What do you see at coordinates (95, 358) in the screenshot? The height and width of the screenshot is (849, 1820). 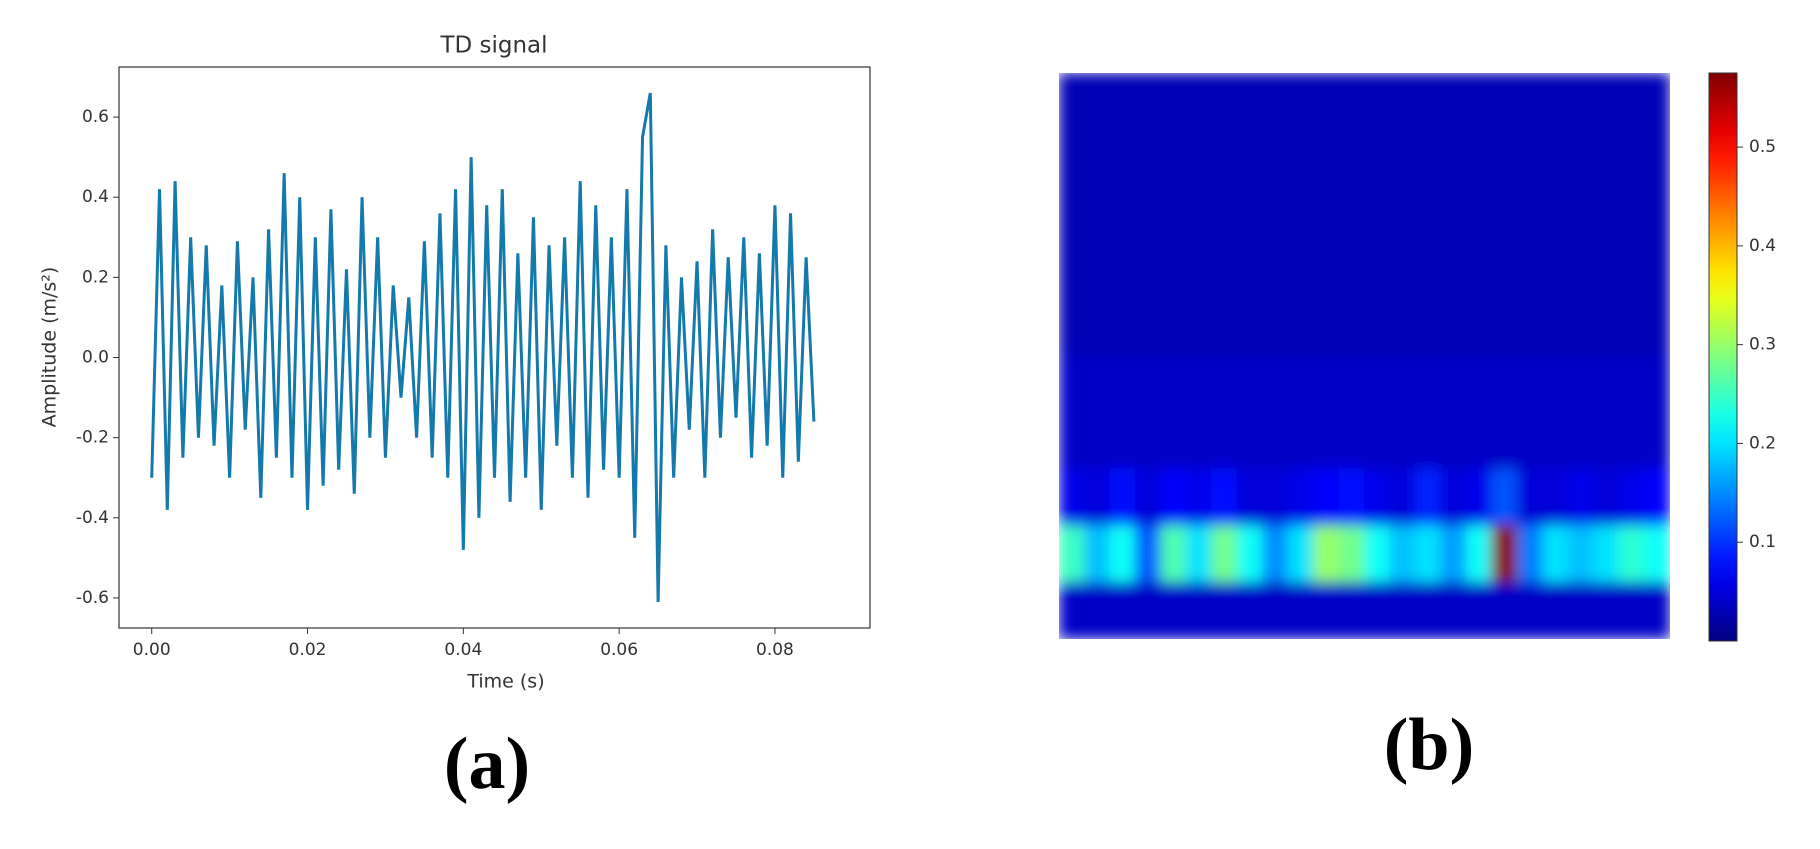 I see `y-tick-label: 0.0` at bounding box center [95, 358].